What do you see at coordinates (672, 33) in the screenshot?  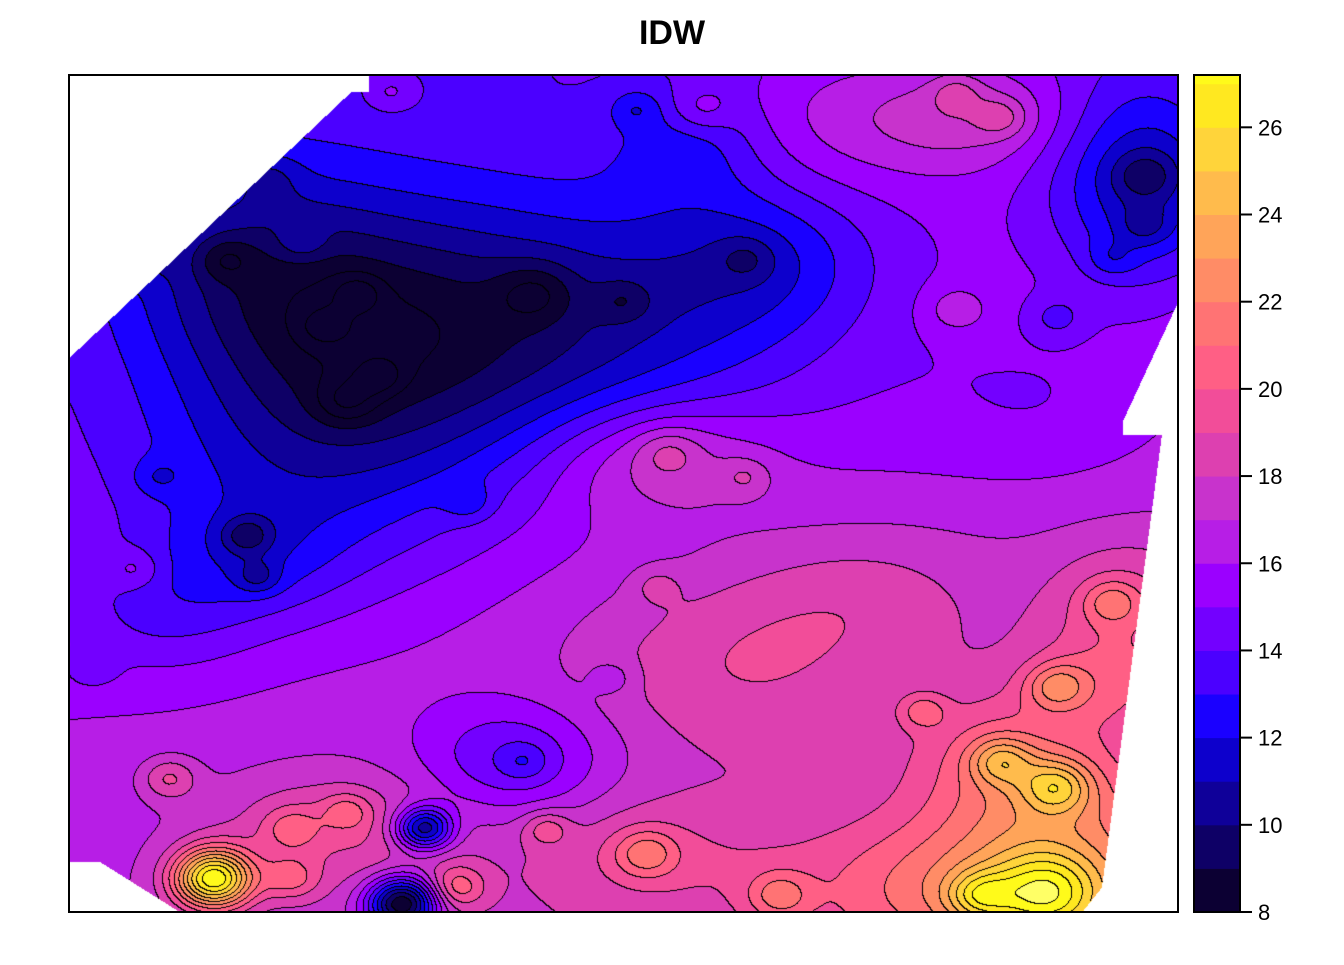 I see `chart-title: IDW` at bounding box center [672, 33].